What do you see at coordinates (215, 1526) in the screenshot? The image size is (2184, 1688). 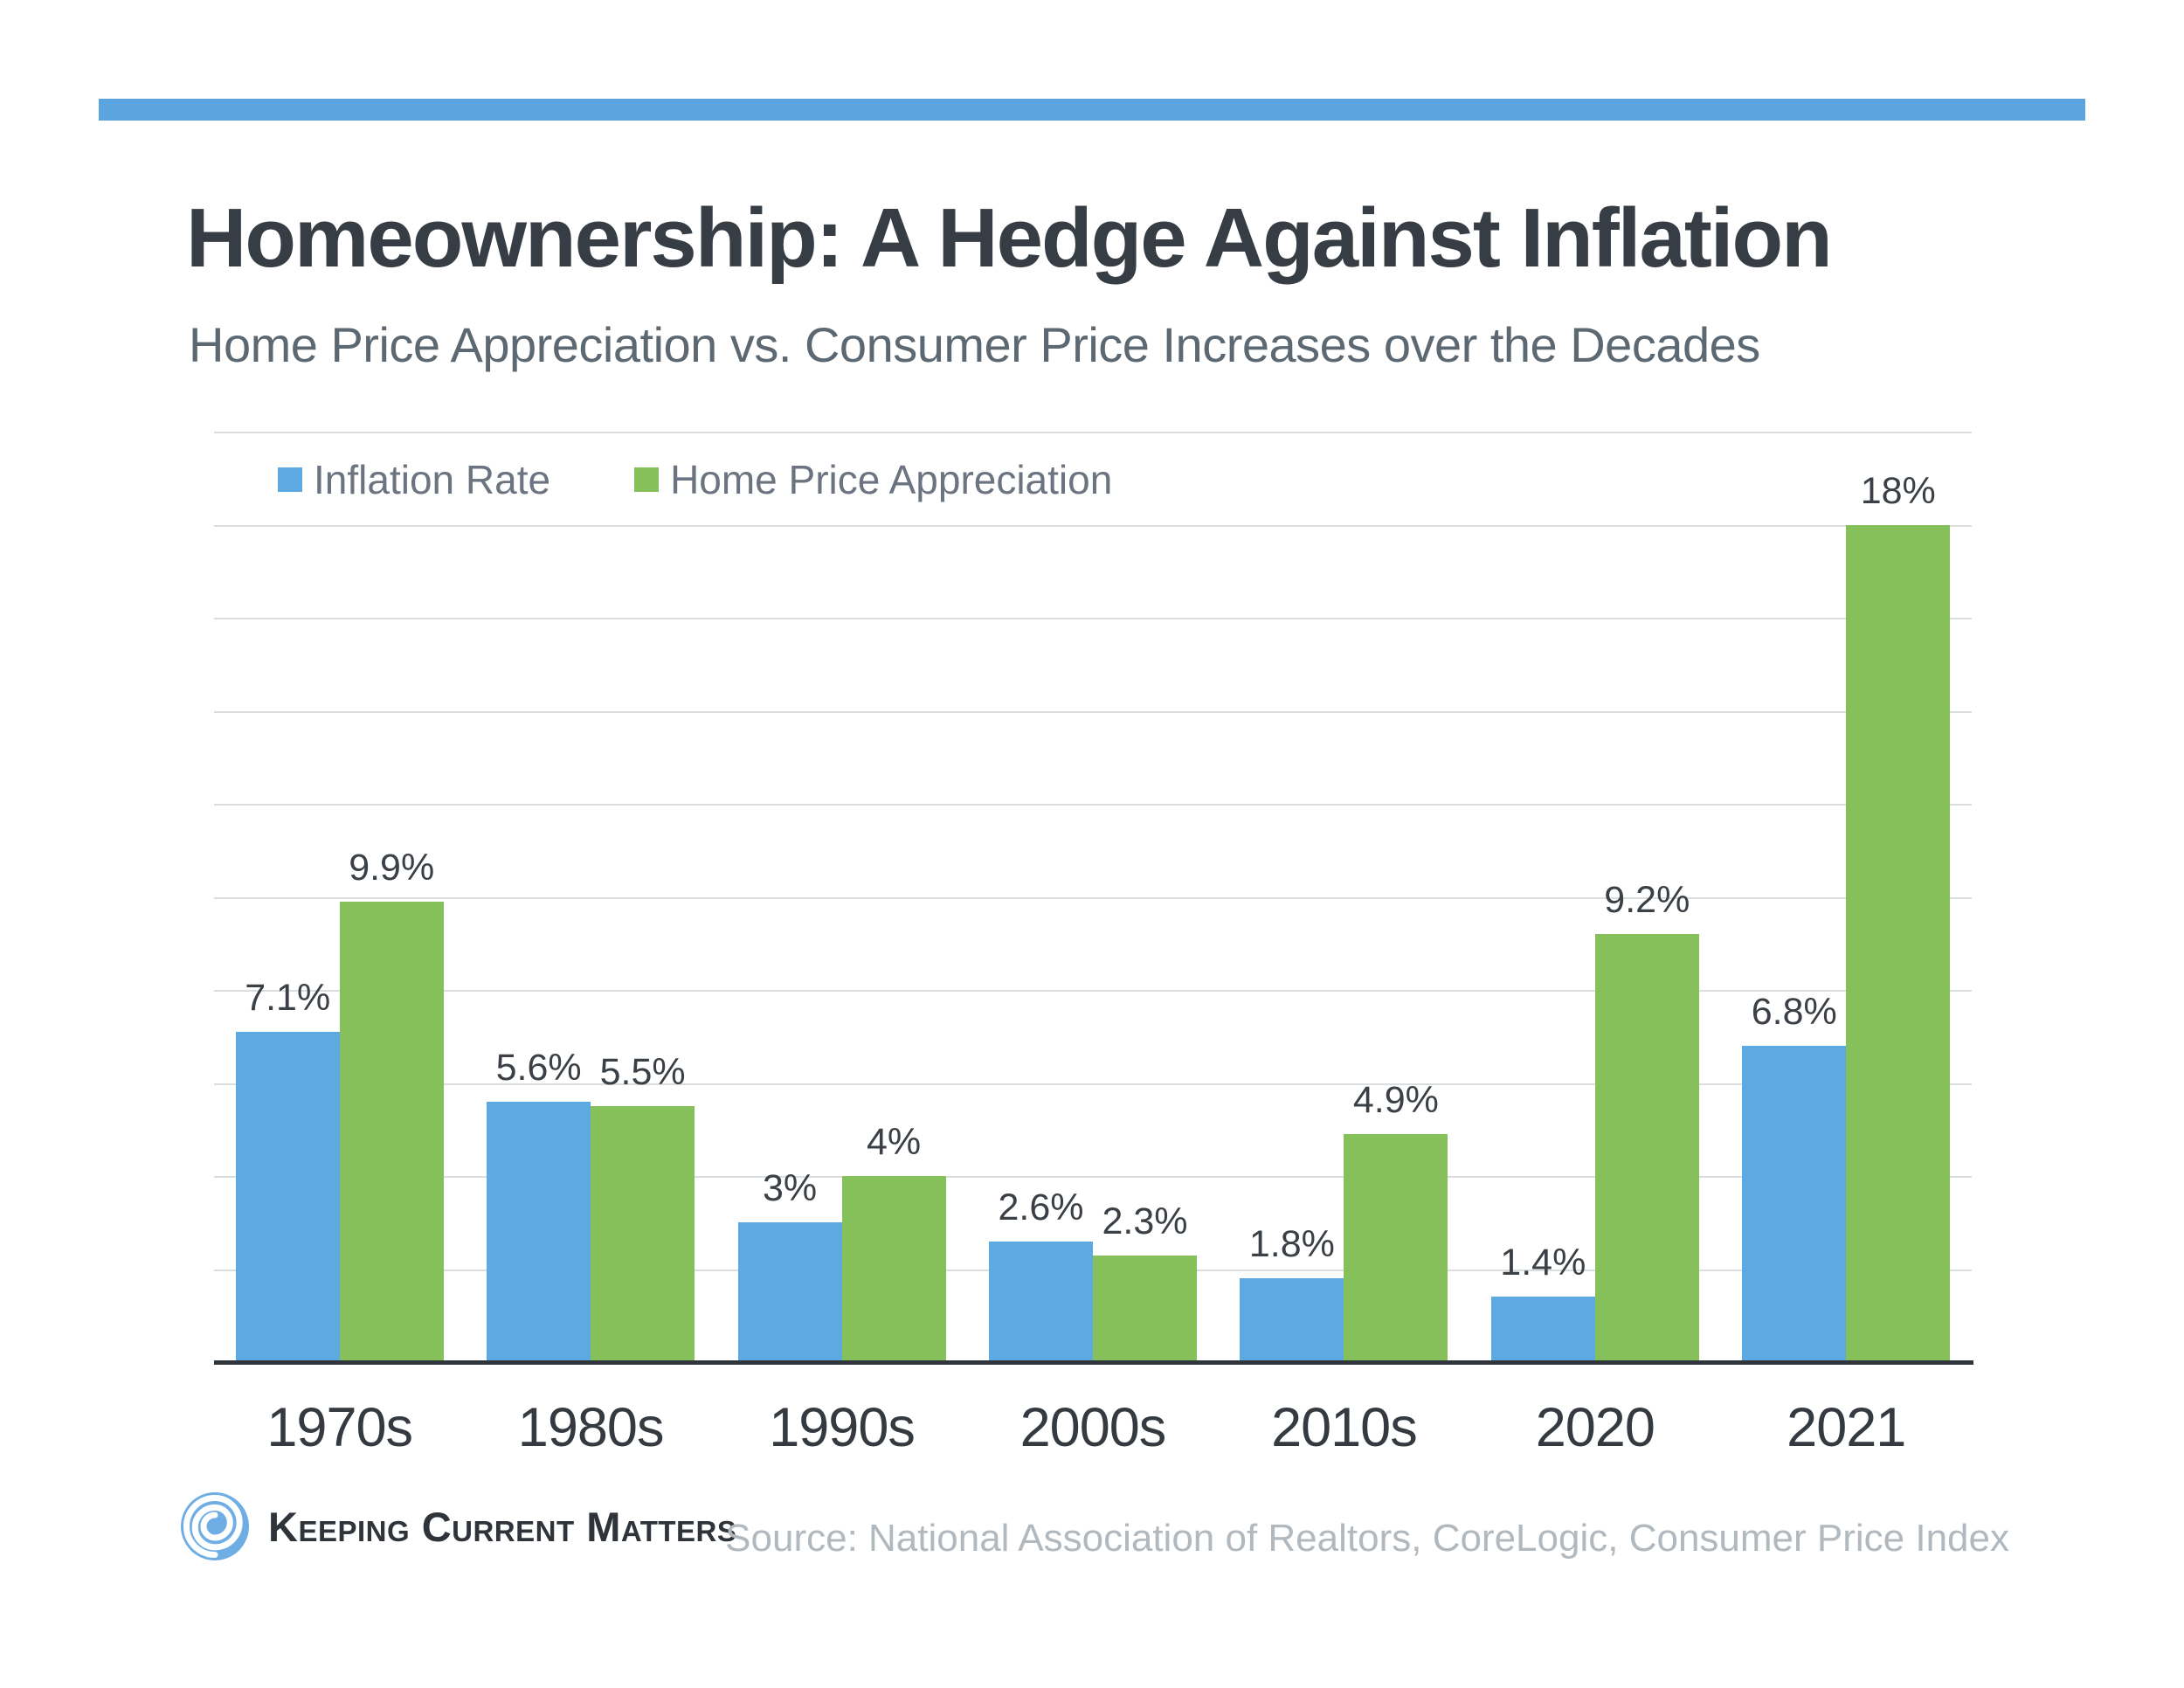 I see `swirl-logo-icon` at bounding box center [215, 1526].